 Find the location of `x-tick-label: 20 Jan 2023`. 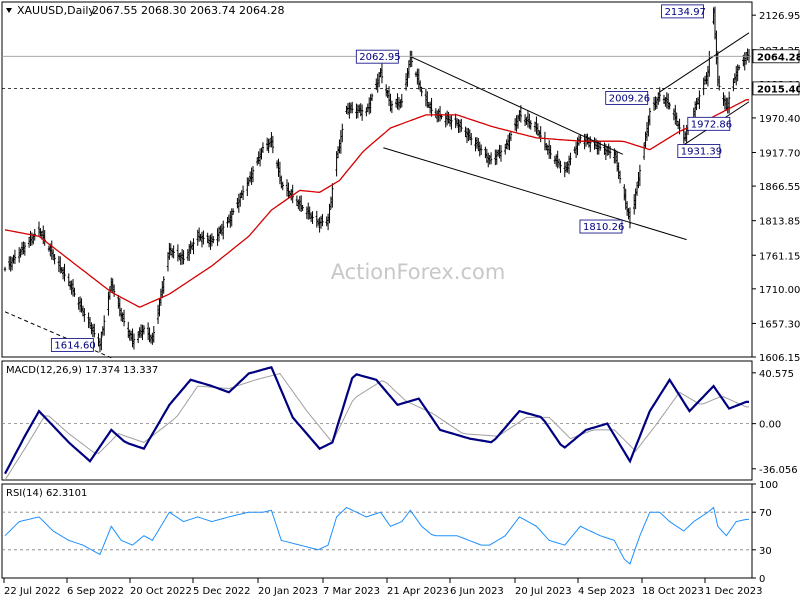

x-tick-label: 20 Jan 2023 is located at coordinates (288, 591).